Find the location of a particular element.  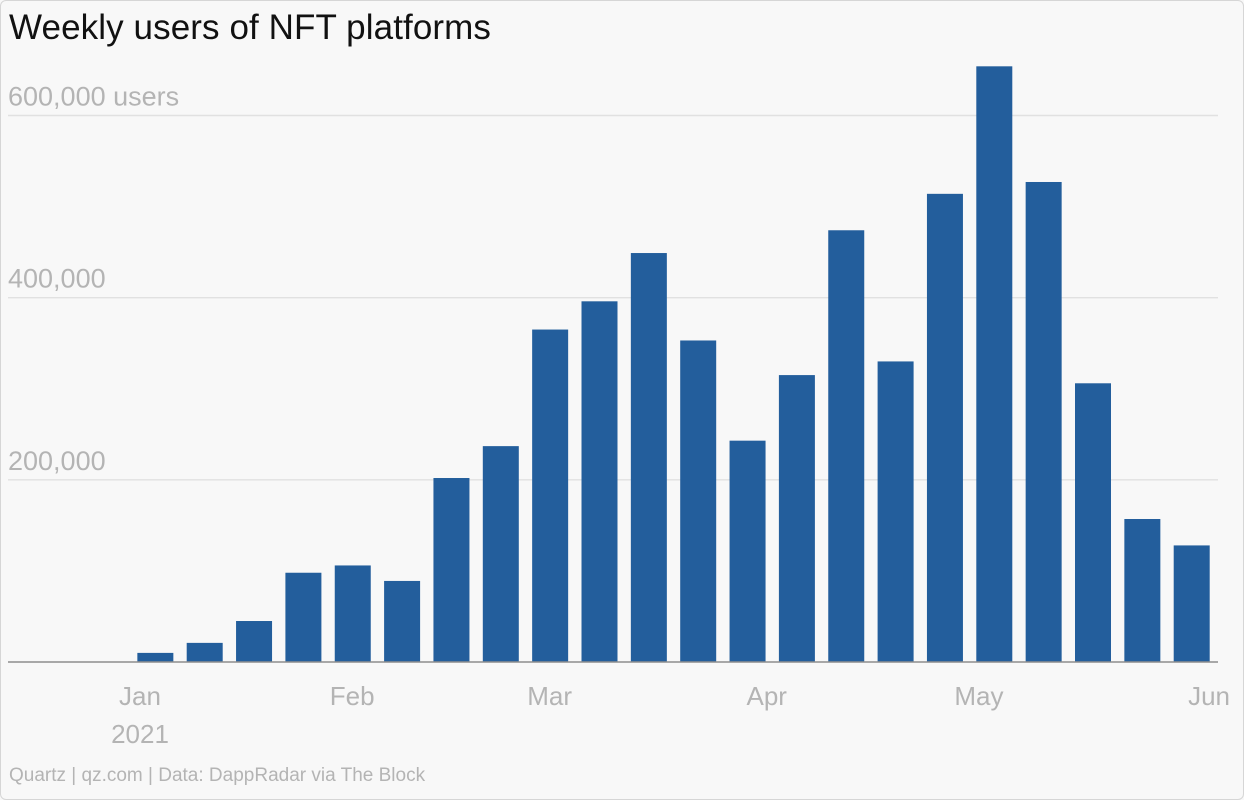

x-tick-label: Mar is located at coordinates (549, 696).